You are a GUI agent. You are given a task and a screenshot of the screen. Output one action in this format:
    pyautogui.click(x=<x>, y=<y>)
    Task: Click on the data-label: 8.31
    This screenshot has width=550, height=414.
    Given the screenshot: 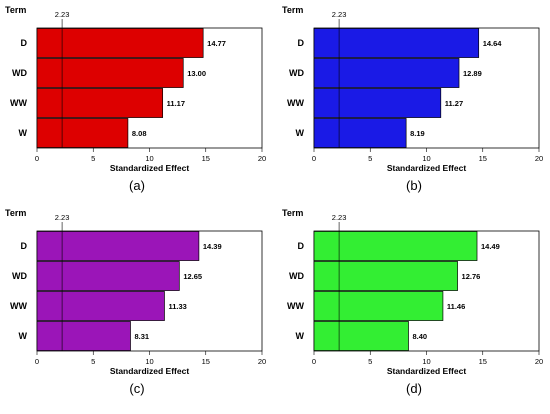 What is the action you would take?
    pyautogui.click(x=141, y=336)
    